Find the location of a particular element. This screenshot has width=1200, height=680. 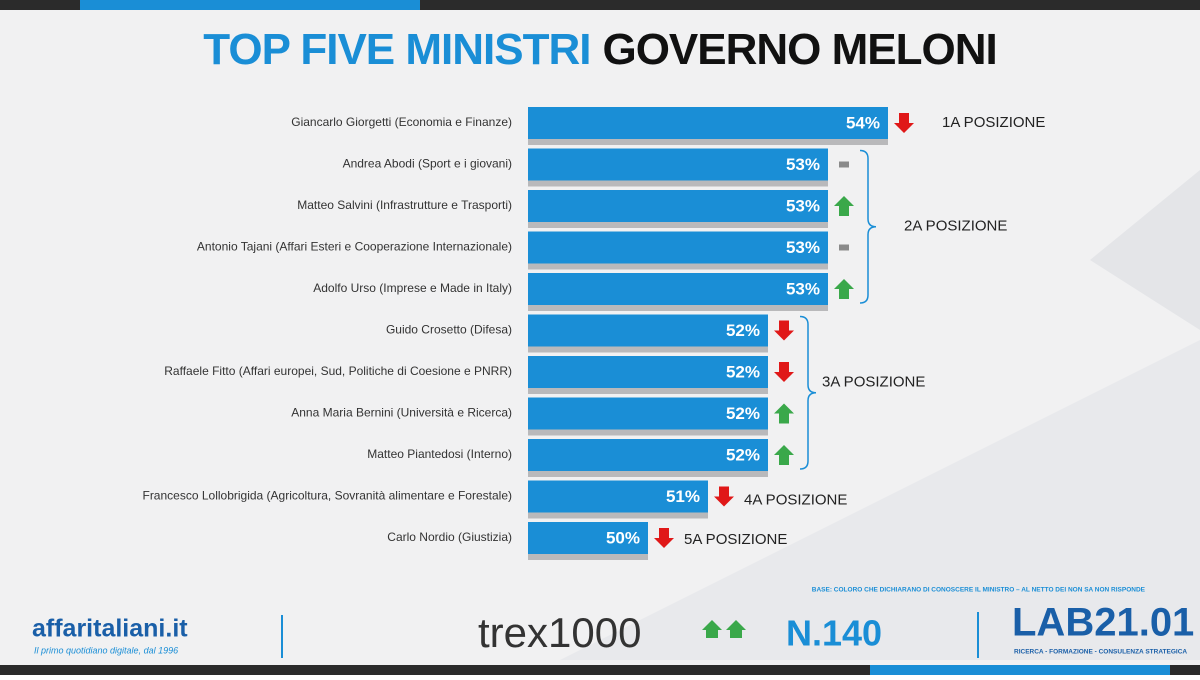

annotation: 2A POSIZIONE is located at coordinates (955, 226).